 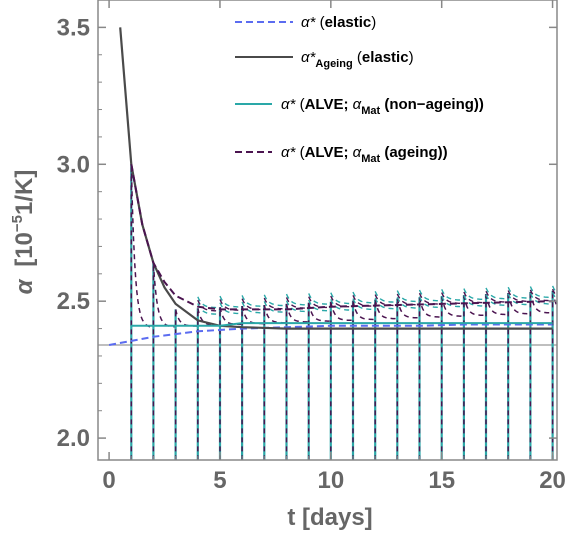 What do you see at coordinates (432, 104) in the screenshot?
I see `legend-tail: (non−ageing))` at bounding box center [432, 104].